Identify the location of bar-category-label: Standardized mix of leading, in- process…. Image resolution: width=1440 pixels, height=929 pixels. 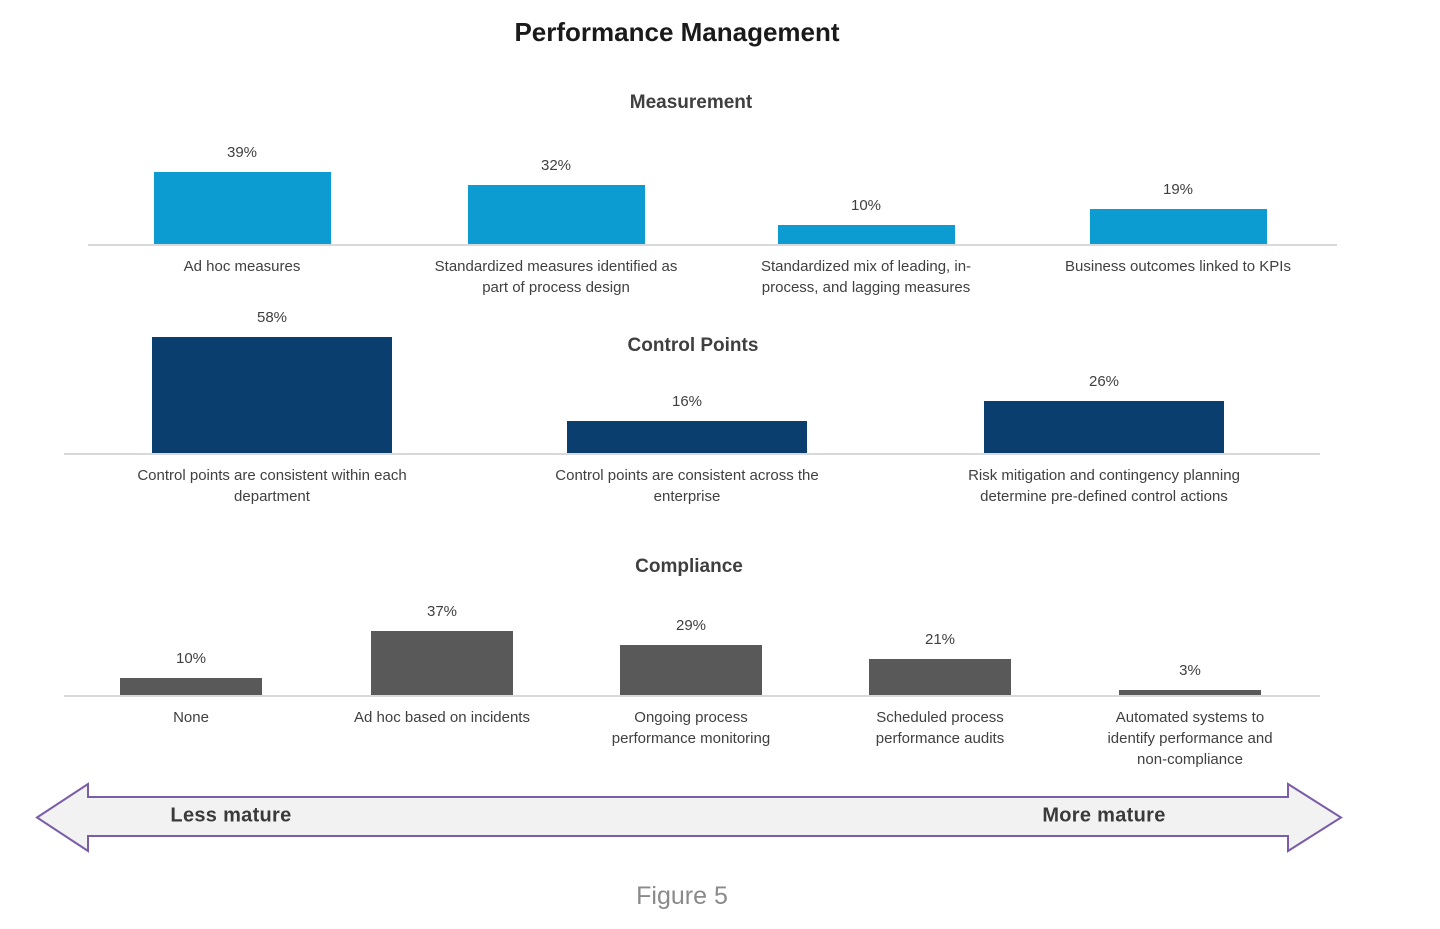
(866, 277).